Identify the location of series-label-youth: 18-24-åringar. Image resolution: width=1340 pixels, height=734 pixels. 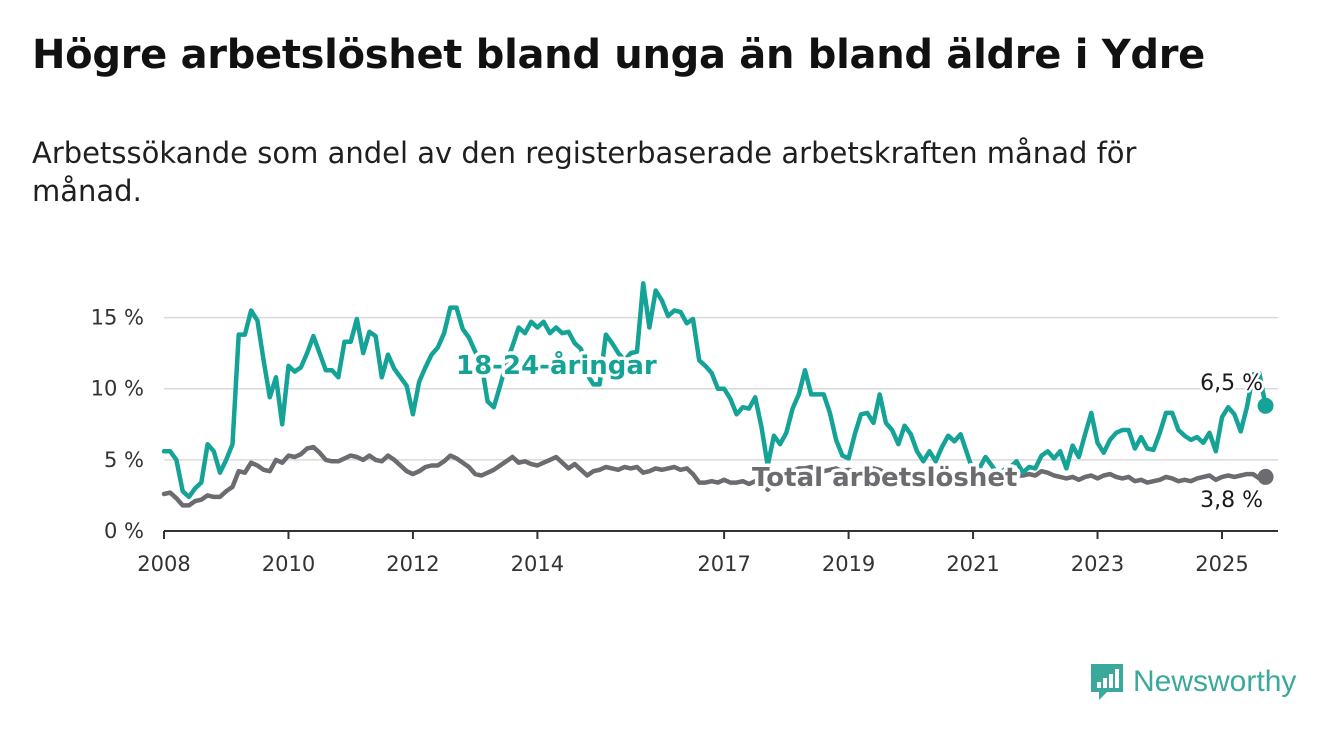
(556, 365).